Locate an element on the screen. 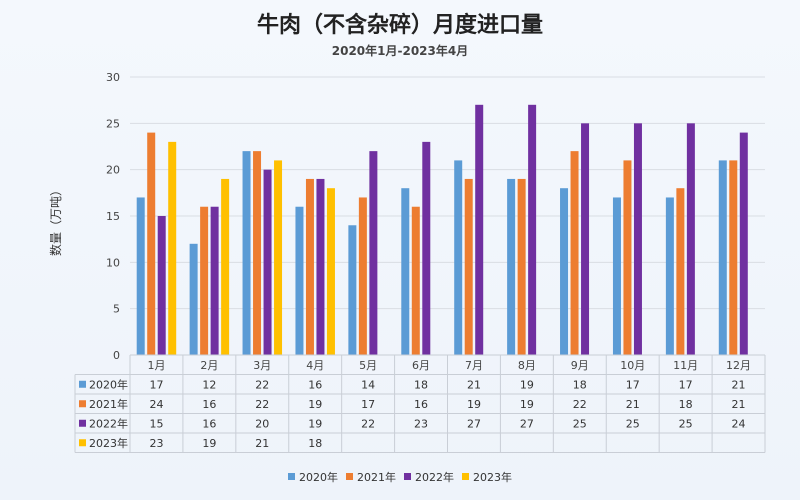 This screenshot has height=500, width=800. x-tick-label: 9月 is located at coordinates (580, 365).